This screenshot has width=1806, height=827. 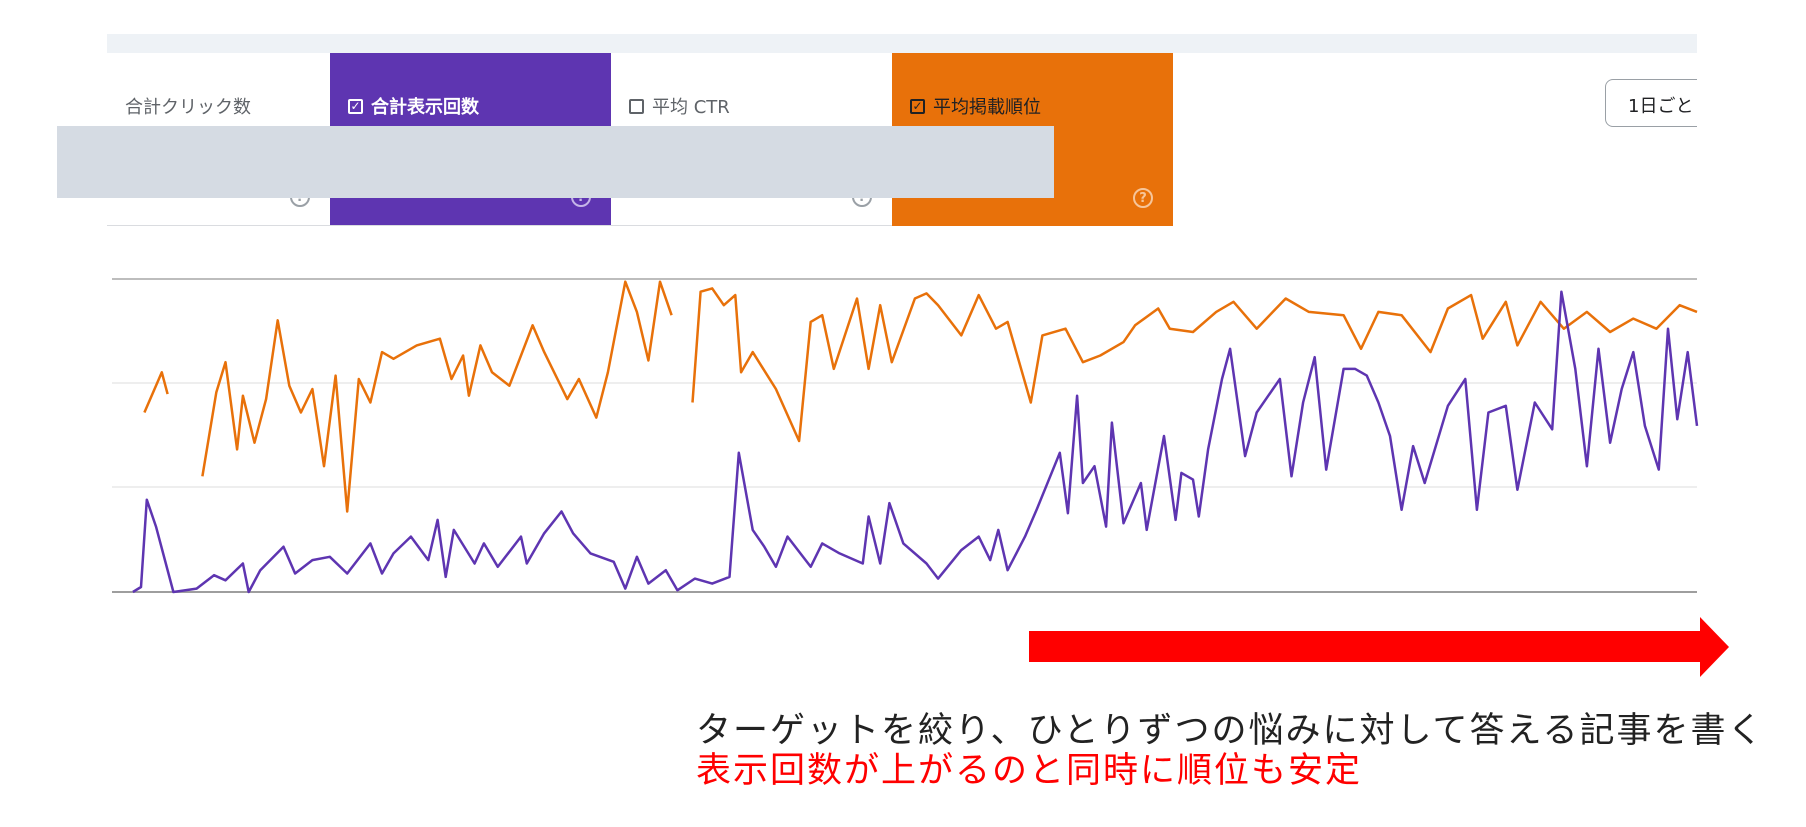 What do you see at coordinates (1029, 771) in the screenshot?
I see `annotation-line2: 表示回数が上がるのと同時に順位も安定` at bounding box center [1029, 771].